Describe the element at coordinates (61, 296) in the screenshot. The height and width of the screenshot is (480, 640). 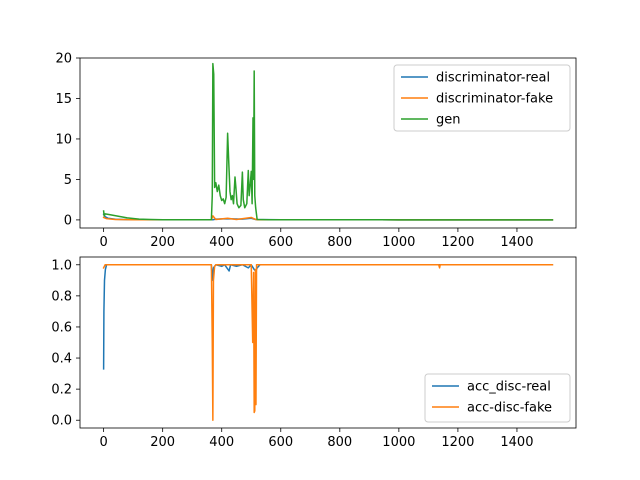
I see `y-tick-label: 0.8` at that location.